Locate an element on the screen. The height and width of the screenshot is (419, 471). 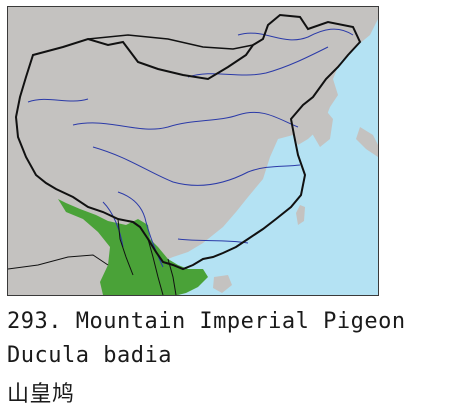
range-area is located at coordinates (133, 247).